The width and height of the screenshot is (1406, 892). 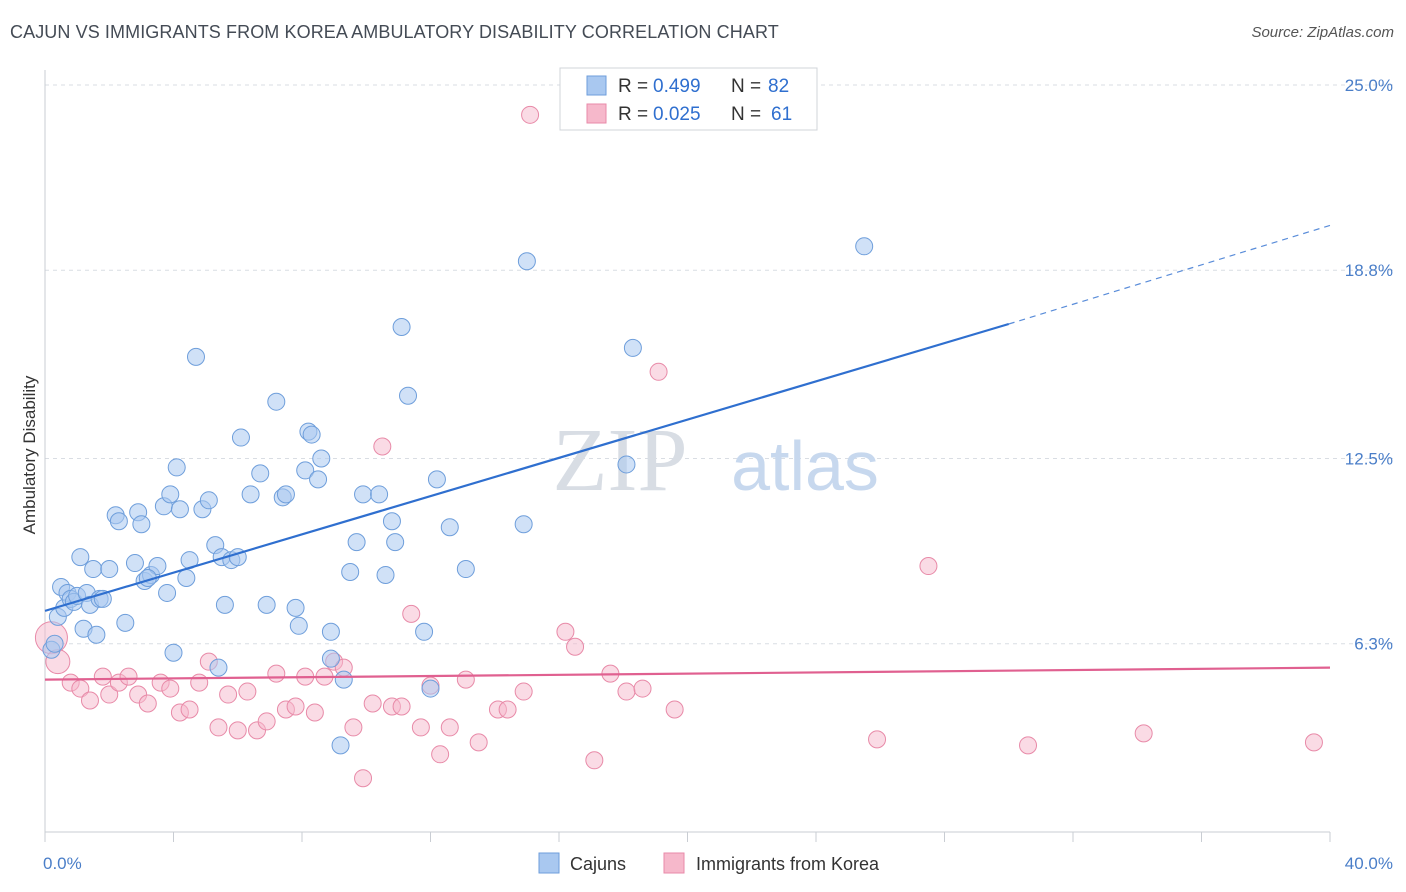 What do you see at coordinates (62, 863) in the screenshot?
I see `x-tick-label-0: 0.0%` at bounding box center [62, 863].